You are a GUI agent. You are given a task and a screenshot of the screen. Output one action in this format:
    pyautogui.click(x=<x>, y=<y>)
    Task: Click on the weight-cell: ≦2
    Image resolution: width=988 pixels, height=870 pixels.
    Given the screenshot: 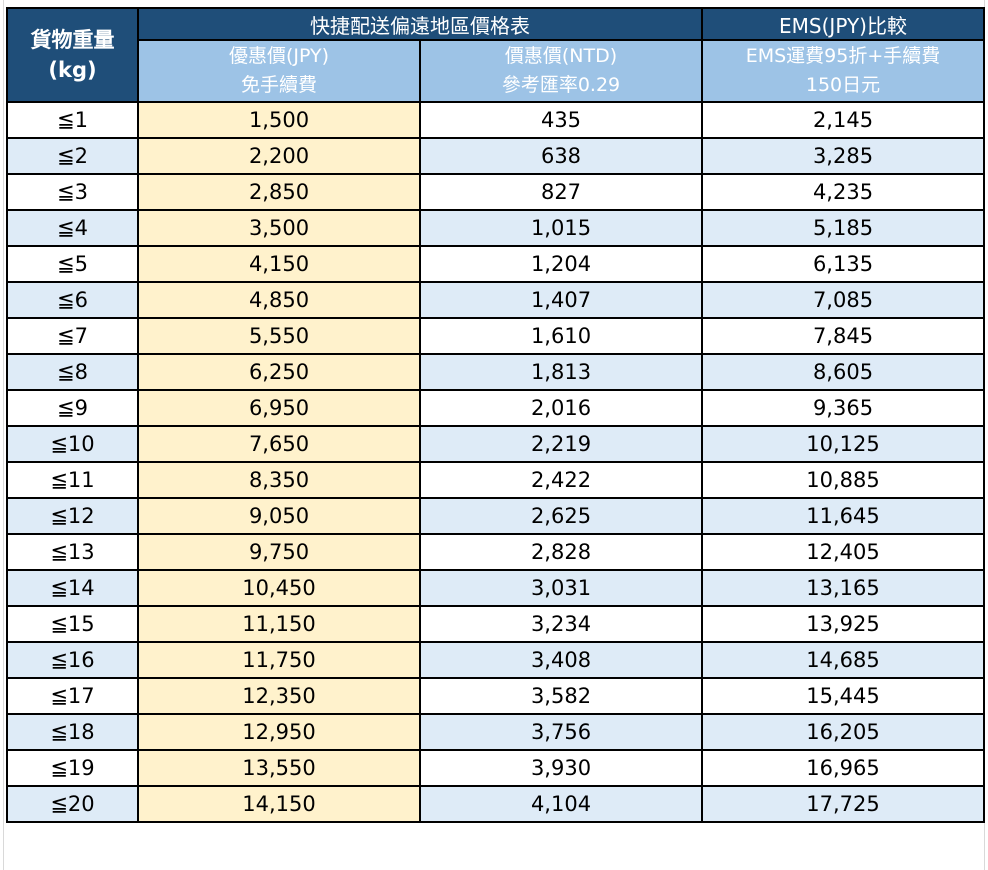 What is the action you would take?
    pyautogui.click(x=72, y=156)
    